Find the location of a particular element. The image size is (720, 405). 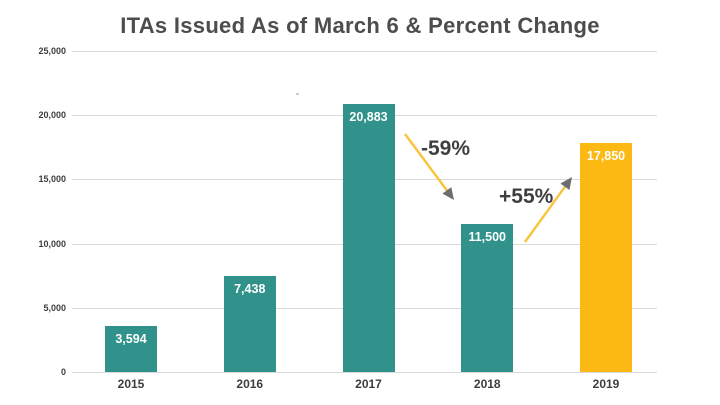

bar-value-label: 3,594 is located at coordinates (131, 338).